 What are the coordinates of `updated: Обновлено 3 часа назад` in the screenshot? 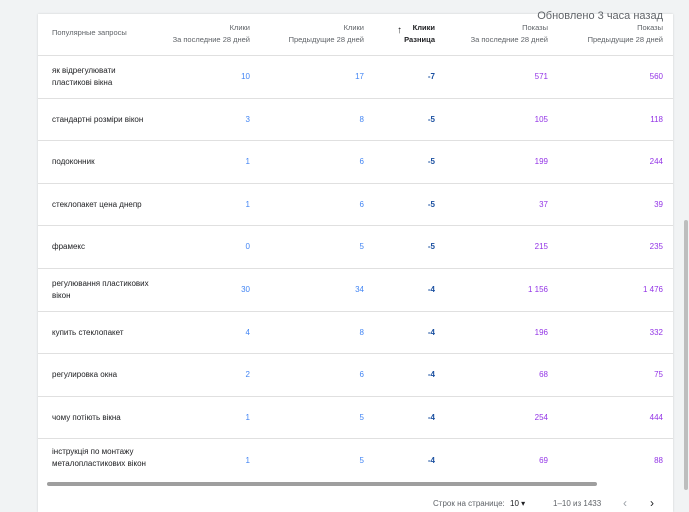 It's located at (600, 16).